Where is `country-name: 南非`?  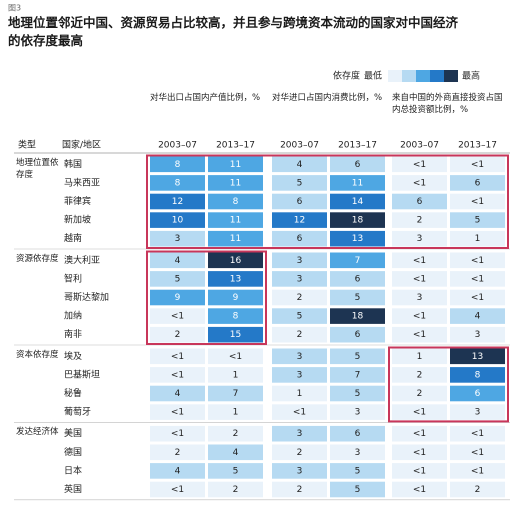 country-name: 南非 is located at coordinates (73, 334).